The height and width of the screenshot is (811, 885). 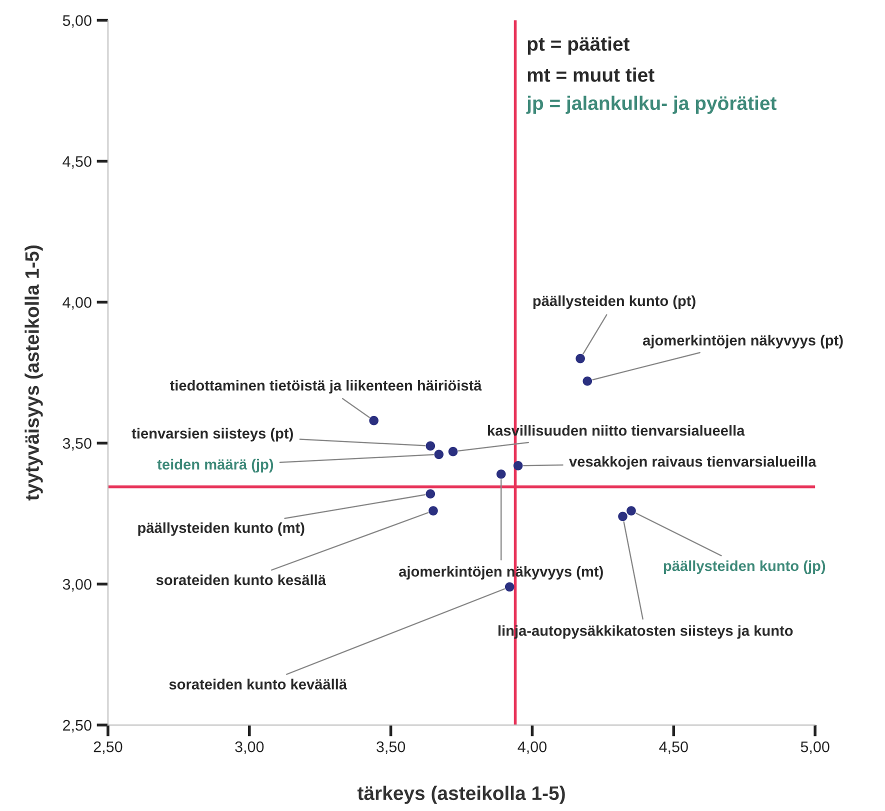 What do you see at coordinates (461, 795) in the screenshot?
I see `x-axis-title: tärkeys (asteikolla 1-5)` at bounding box center [461, 795].